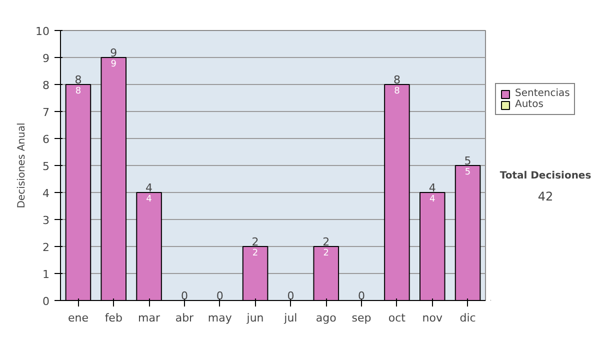  Describe the element at coordinates (46, 58) in the screenshot. I see `y-tick-label: 9` at that location.